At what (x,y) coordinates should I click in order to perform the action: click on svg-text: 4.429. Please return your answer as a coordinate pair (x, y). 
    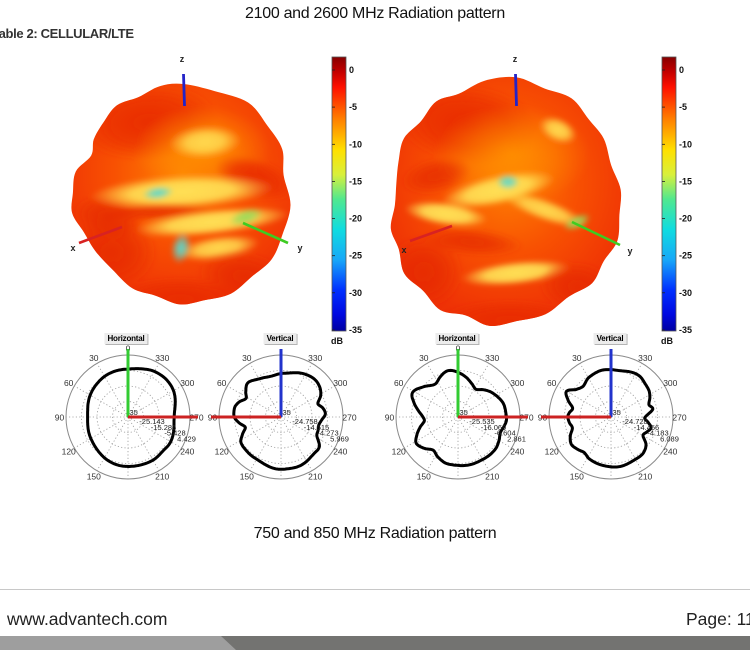
    Looking at the image, I should click on (186, 438).